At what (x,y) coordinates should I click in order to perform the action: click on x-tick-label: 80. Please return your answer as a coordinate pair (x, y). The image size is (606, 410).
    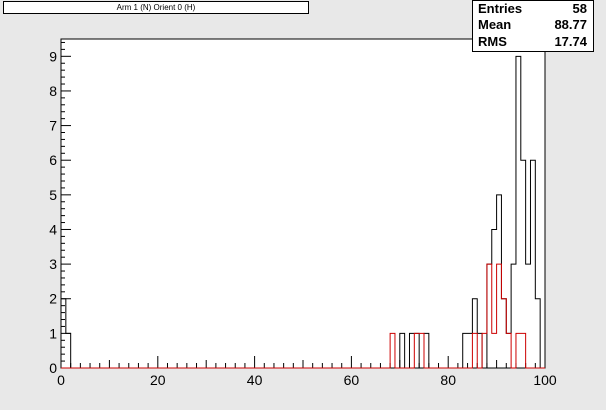
    Looking at the image, I should click on (448, 380).